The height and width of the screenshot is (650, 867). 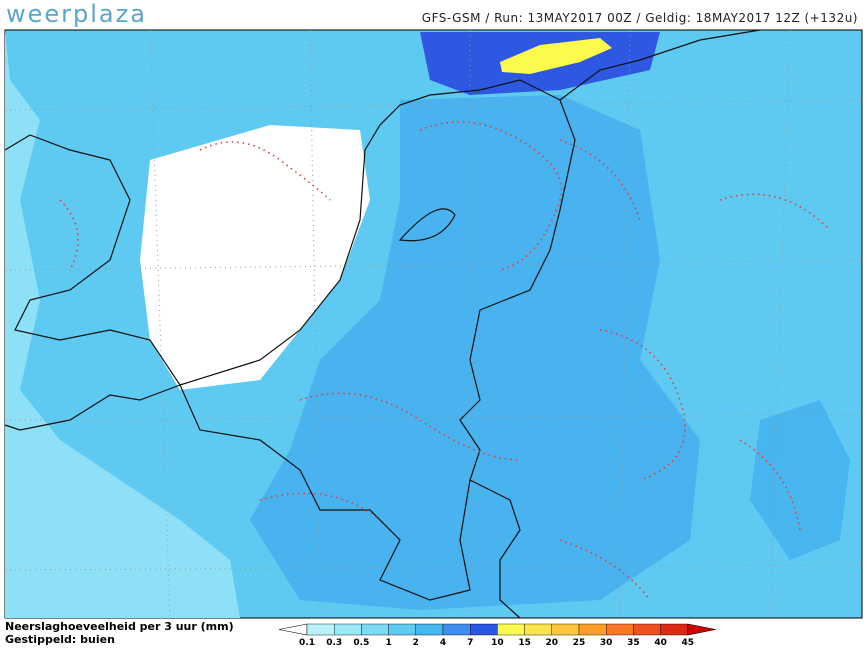 I want to click on legend-tick-label: 15, so click(x=524, y=643).